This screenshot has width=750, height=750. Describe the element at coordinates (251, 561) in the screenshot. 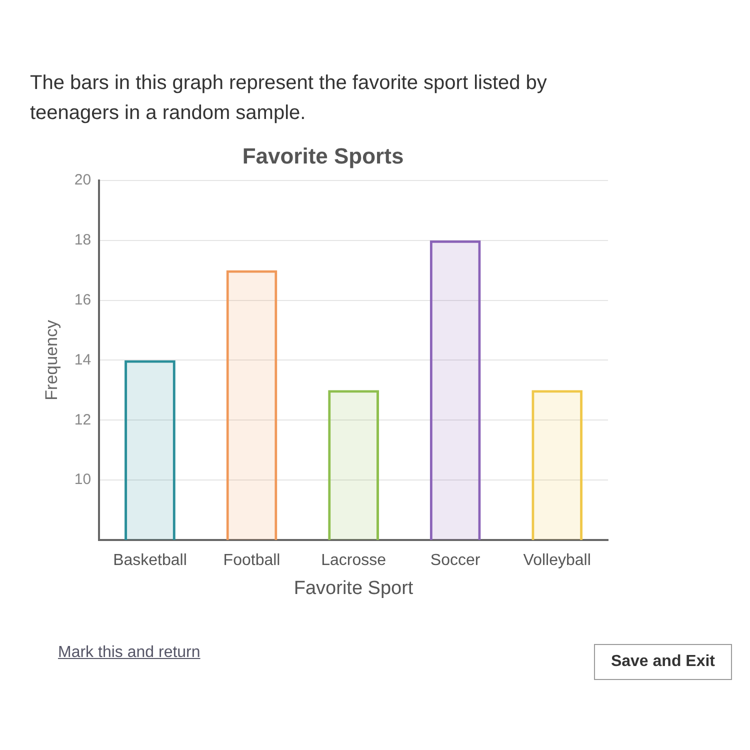

I see `x-tick-label: Football` at that location.